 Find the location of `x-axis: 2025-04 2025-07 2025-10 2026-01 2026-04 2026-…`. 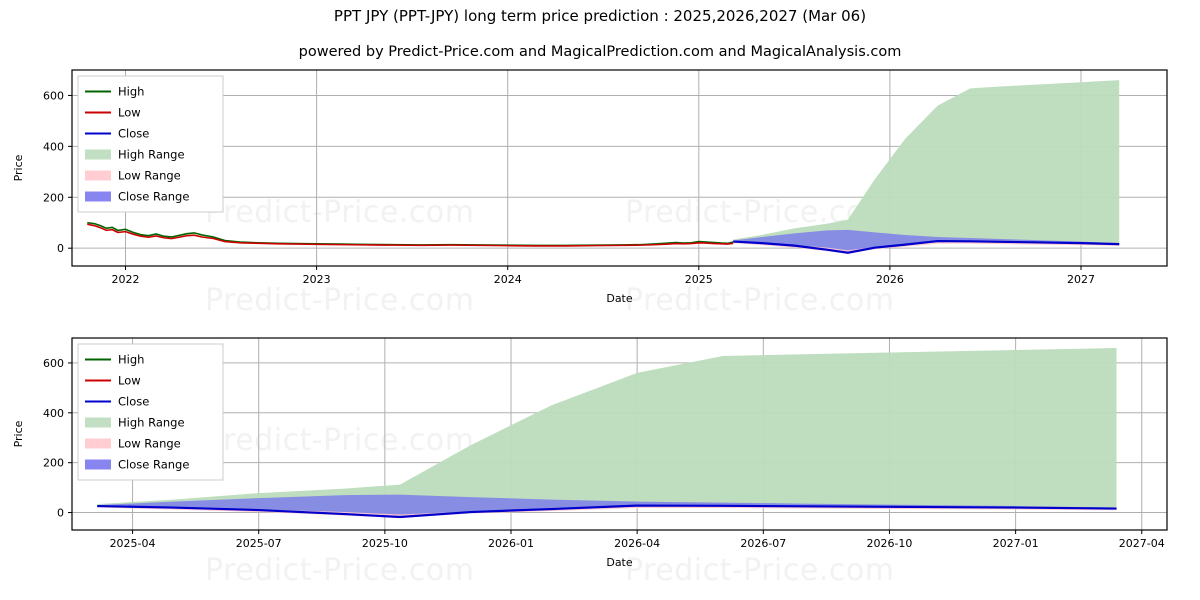

x-axis: 2025-04 2025-07 2025-10 2026-01 2026-04 2026-… is located at coordinates (637, 549).